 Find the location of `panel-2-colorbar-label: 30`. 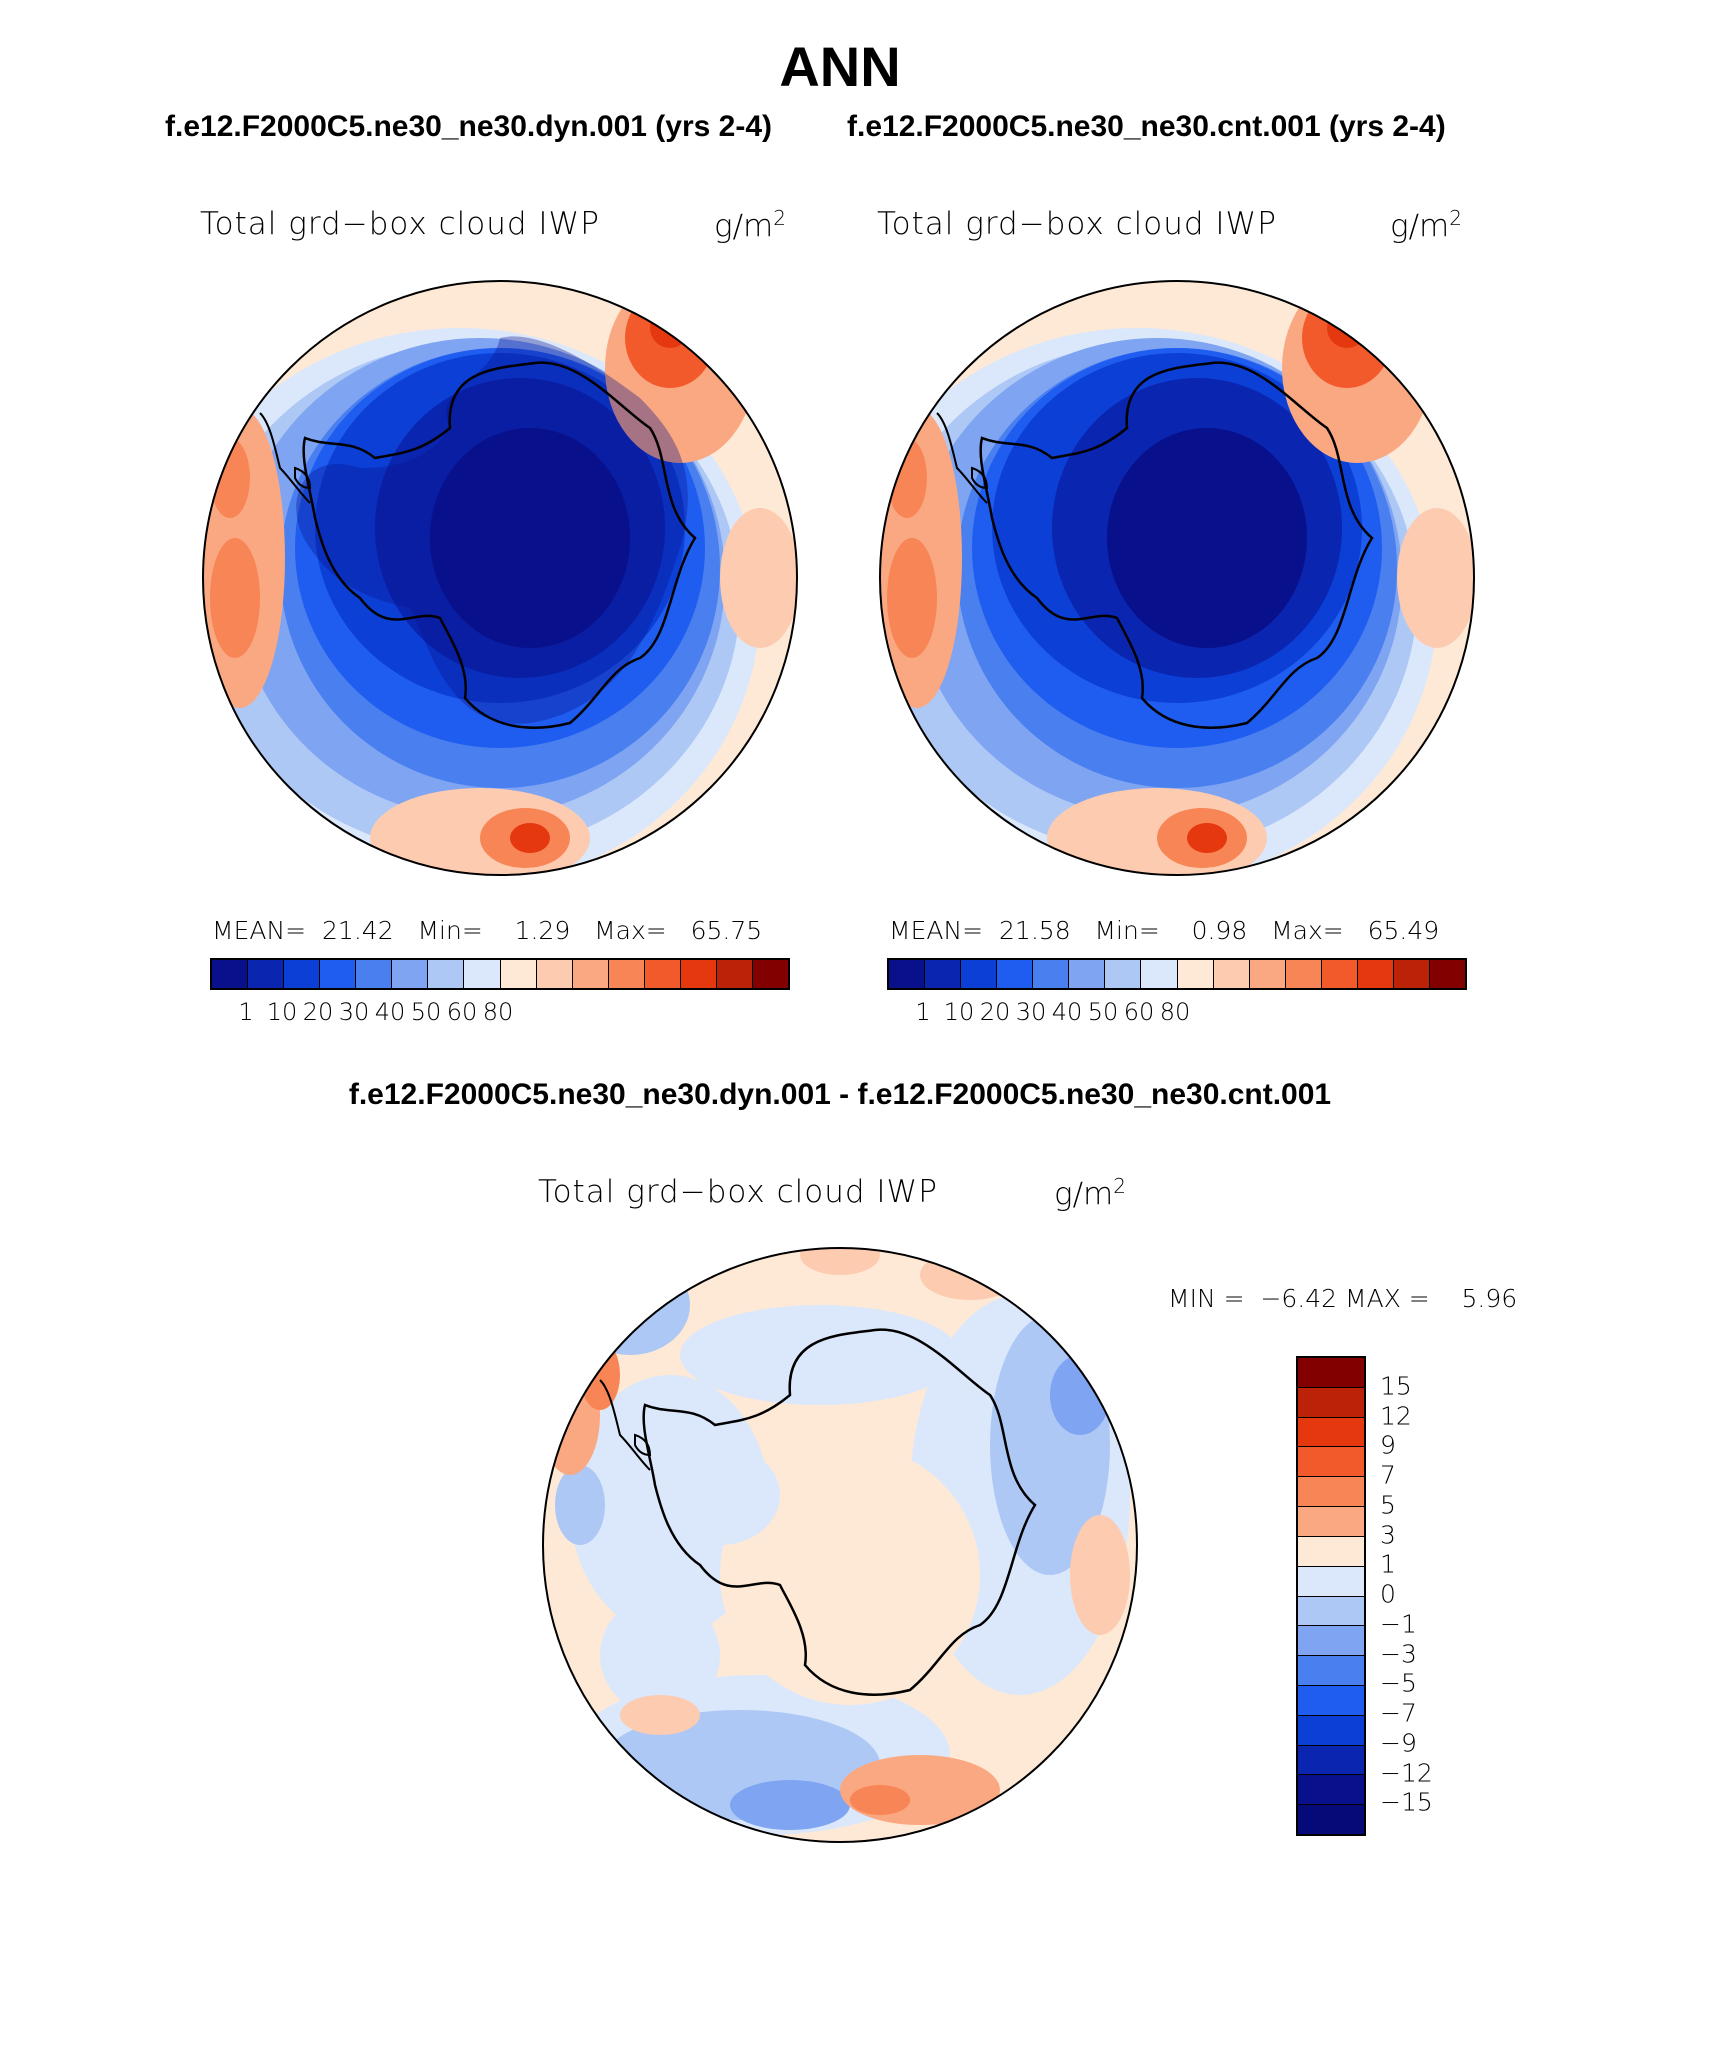

panel-2-colorbar-label: 30 is located at coordinates (1031, 1012).